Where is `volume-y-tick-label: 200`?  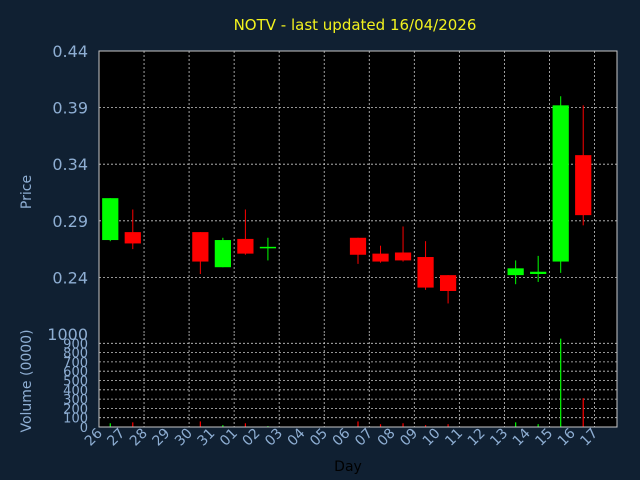
volume-y-tick-label: 200 is located at coordinates (75, 409).